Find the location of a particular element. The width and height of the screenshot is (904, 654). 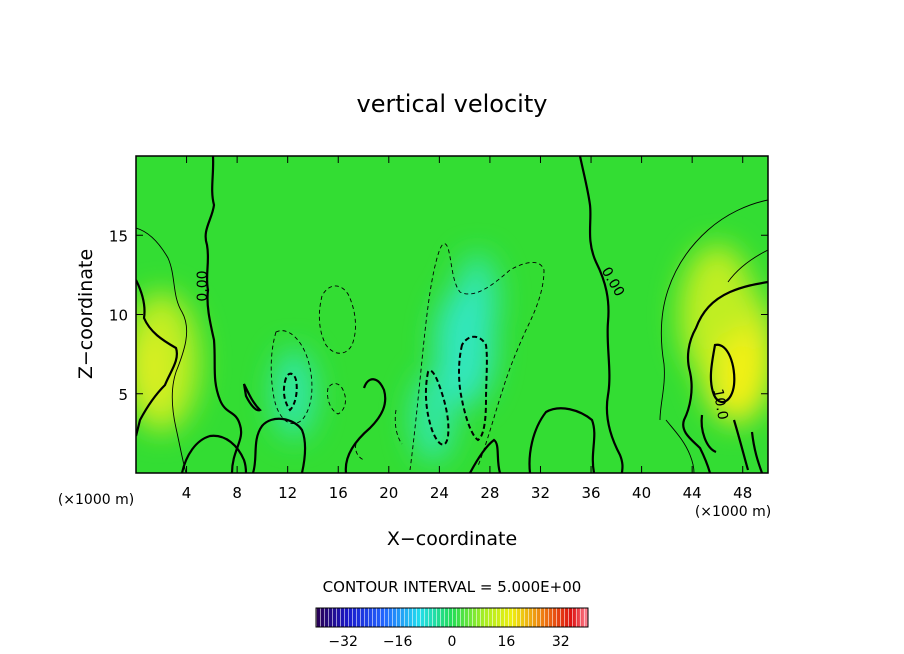

x-tick-label: 4 is located at coordinates (187, 493).